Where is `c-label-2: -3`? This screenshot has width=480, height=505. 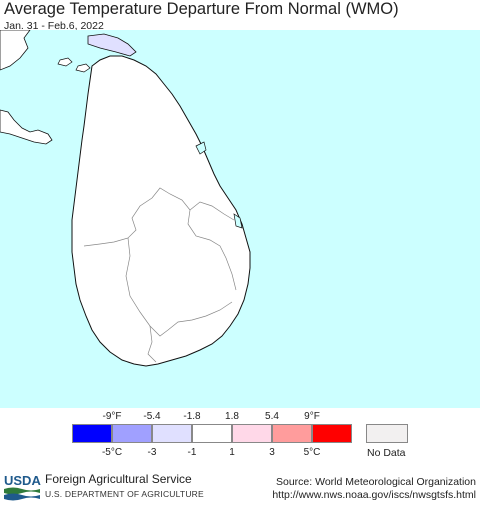
c-label-2: -3 is located at coordinates (152, 452).